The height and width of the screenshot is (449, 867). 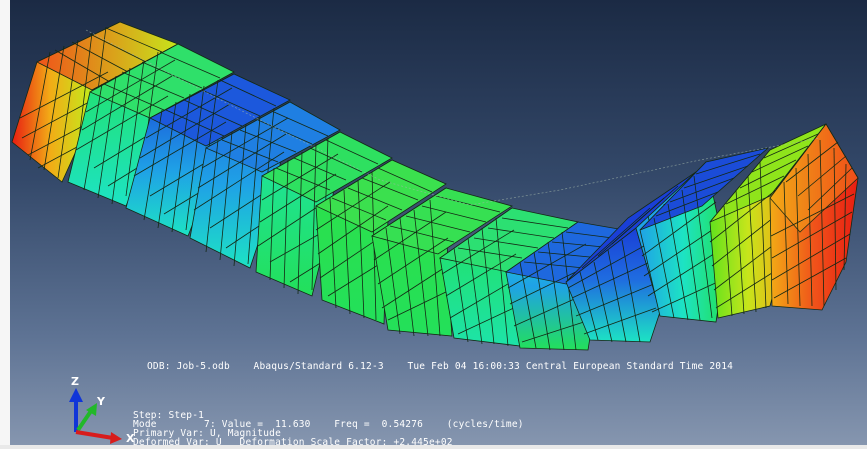 I want to click on x-axis-arrow, so click(x=94, y=435).